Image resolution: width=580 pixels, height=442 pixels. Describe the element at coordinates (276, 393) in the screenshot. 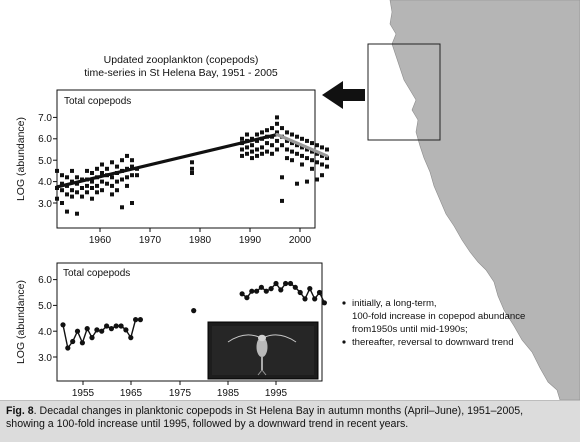

I see `x-tick-label: 1995` at that location.